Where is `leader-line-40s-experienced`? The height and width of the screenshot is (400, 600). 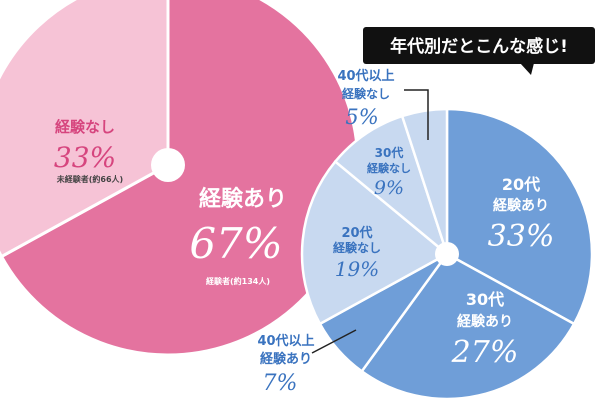
leader-line-40s-experienced is located at coordinates (334, 341).